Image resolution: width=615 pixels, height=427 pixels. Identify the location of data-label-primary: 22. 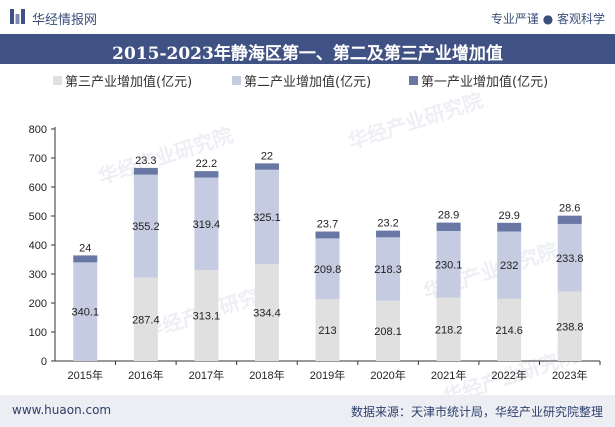
(267, 156).